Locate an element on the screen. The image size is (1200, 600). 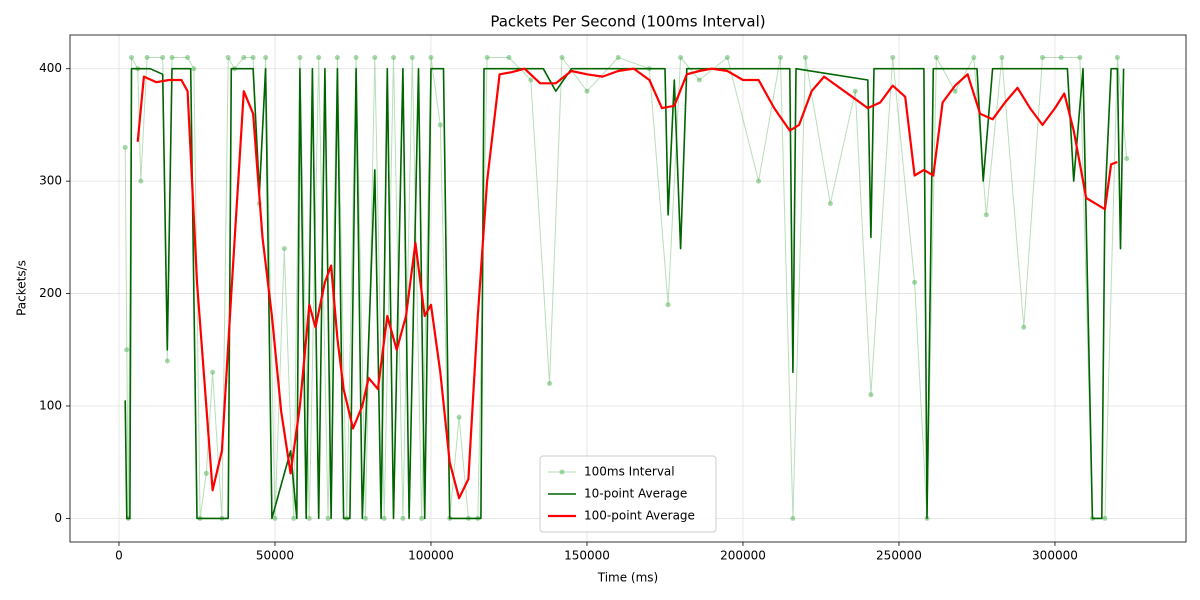
x-tick-label: 0 is located at coordinates (119, 556).